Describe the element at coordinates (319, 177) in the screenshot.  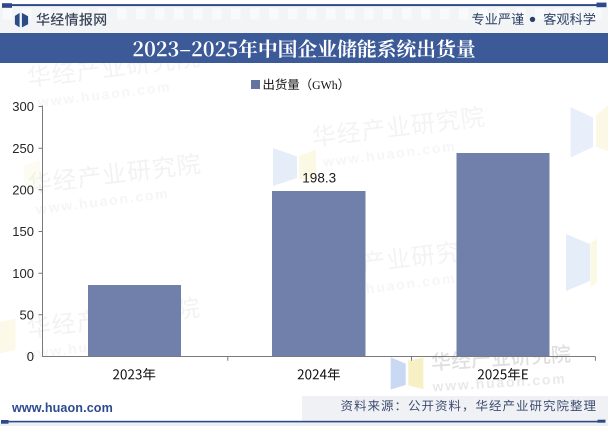
I see `svg-text: 198.3` at that location.